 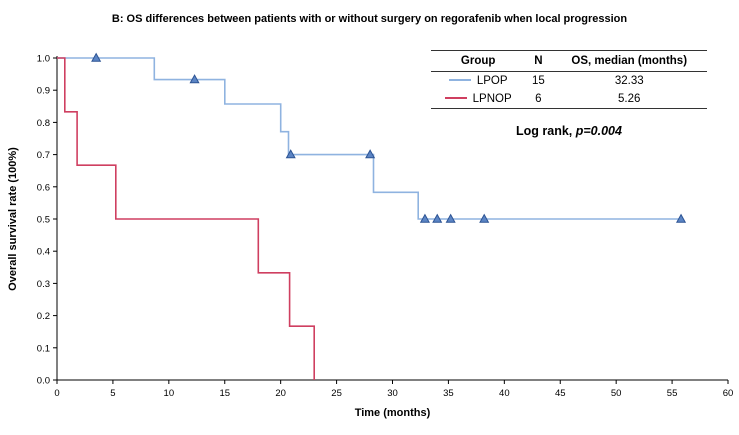 What do you see at coordinates (538, 81) in the screenshot?
I see `legend-n-value: 15` at bounding box center [538, 81].